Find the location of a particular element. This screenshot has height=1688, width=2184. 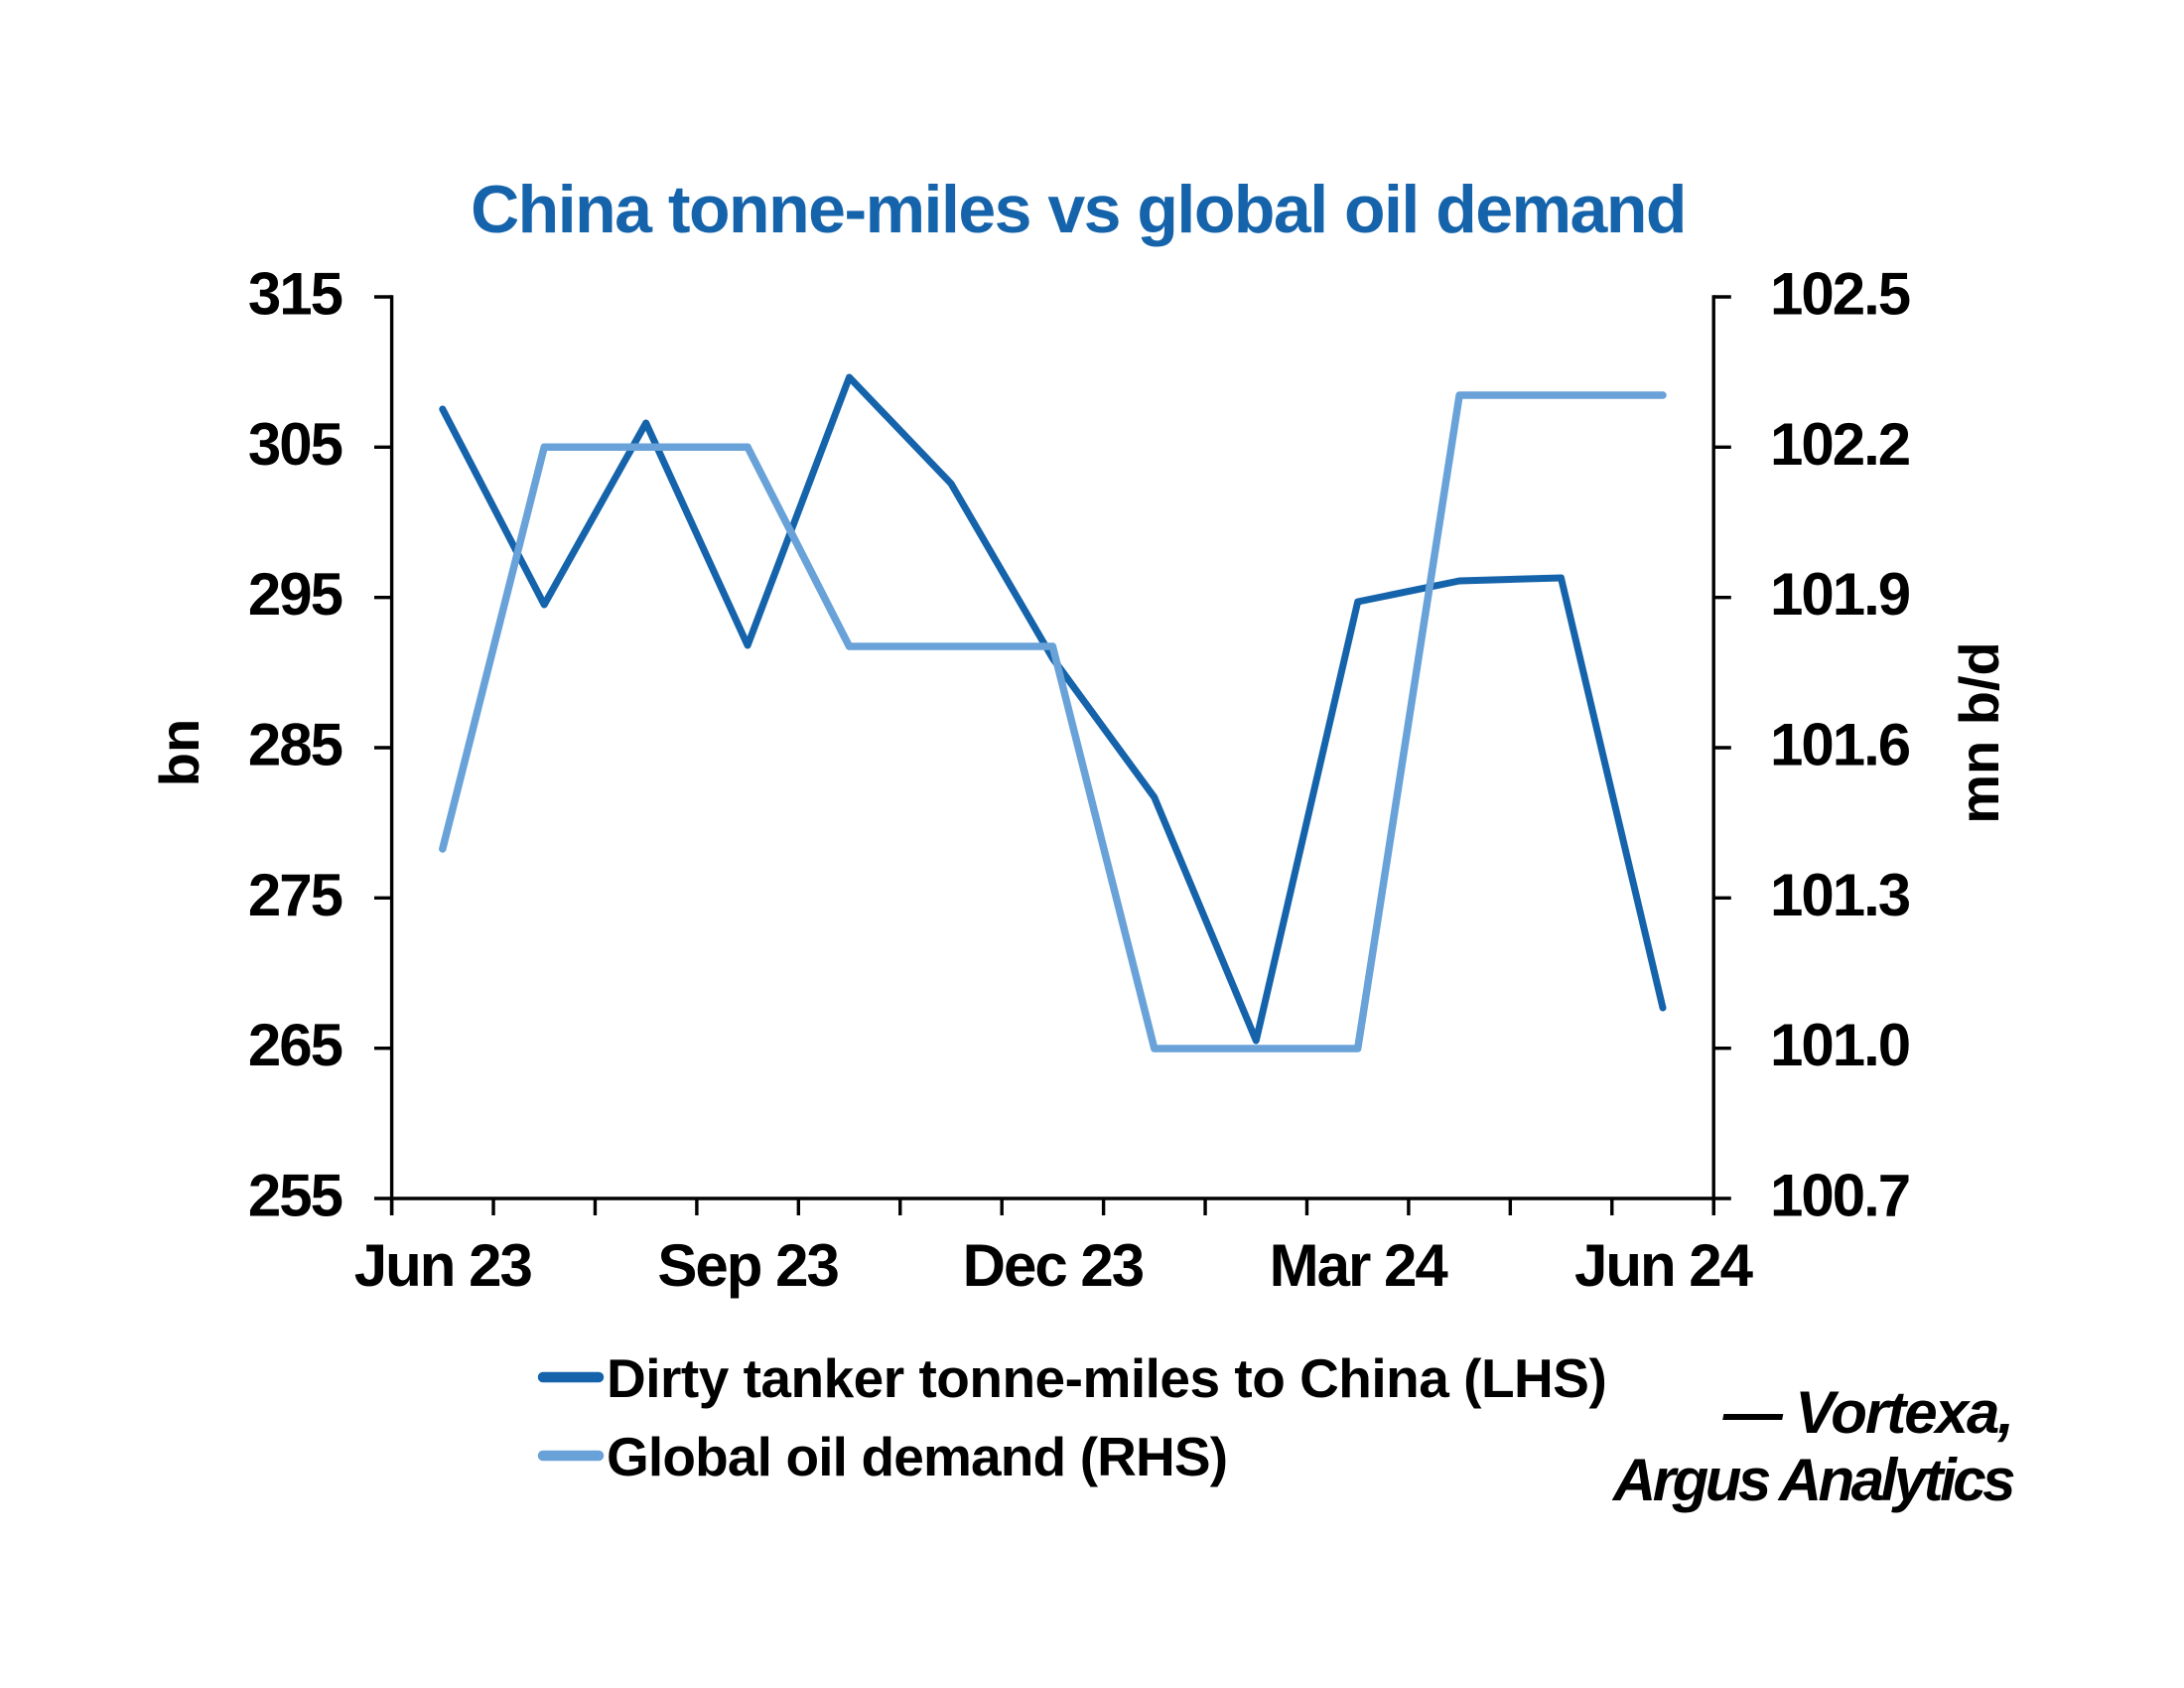

svg-text: 102.2 is located at coordinates (1839, 444).